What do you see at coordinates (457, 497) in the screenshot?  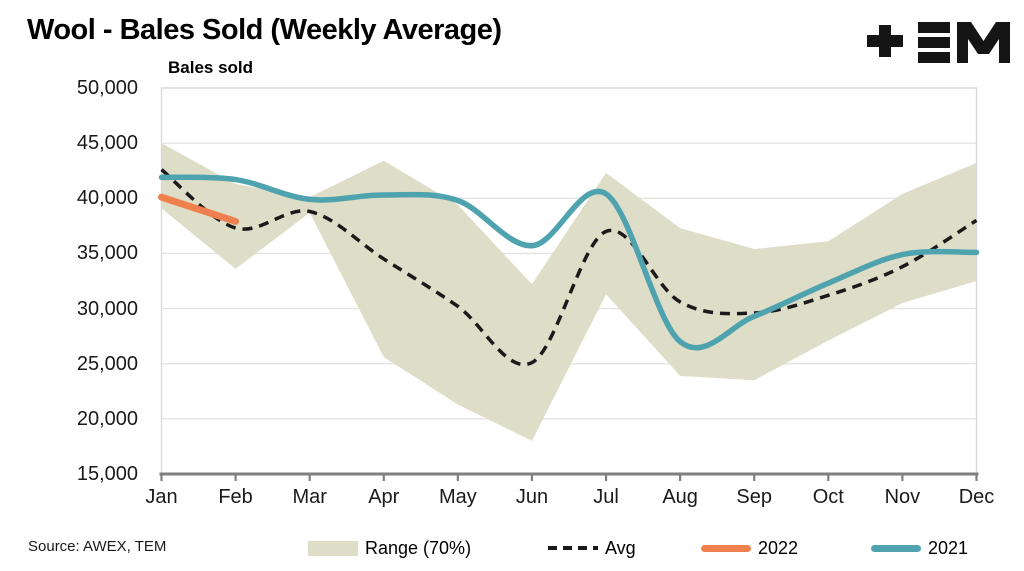 I see `x-tick-label: May` at bounding box center [457, 497].